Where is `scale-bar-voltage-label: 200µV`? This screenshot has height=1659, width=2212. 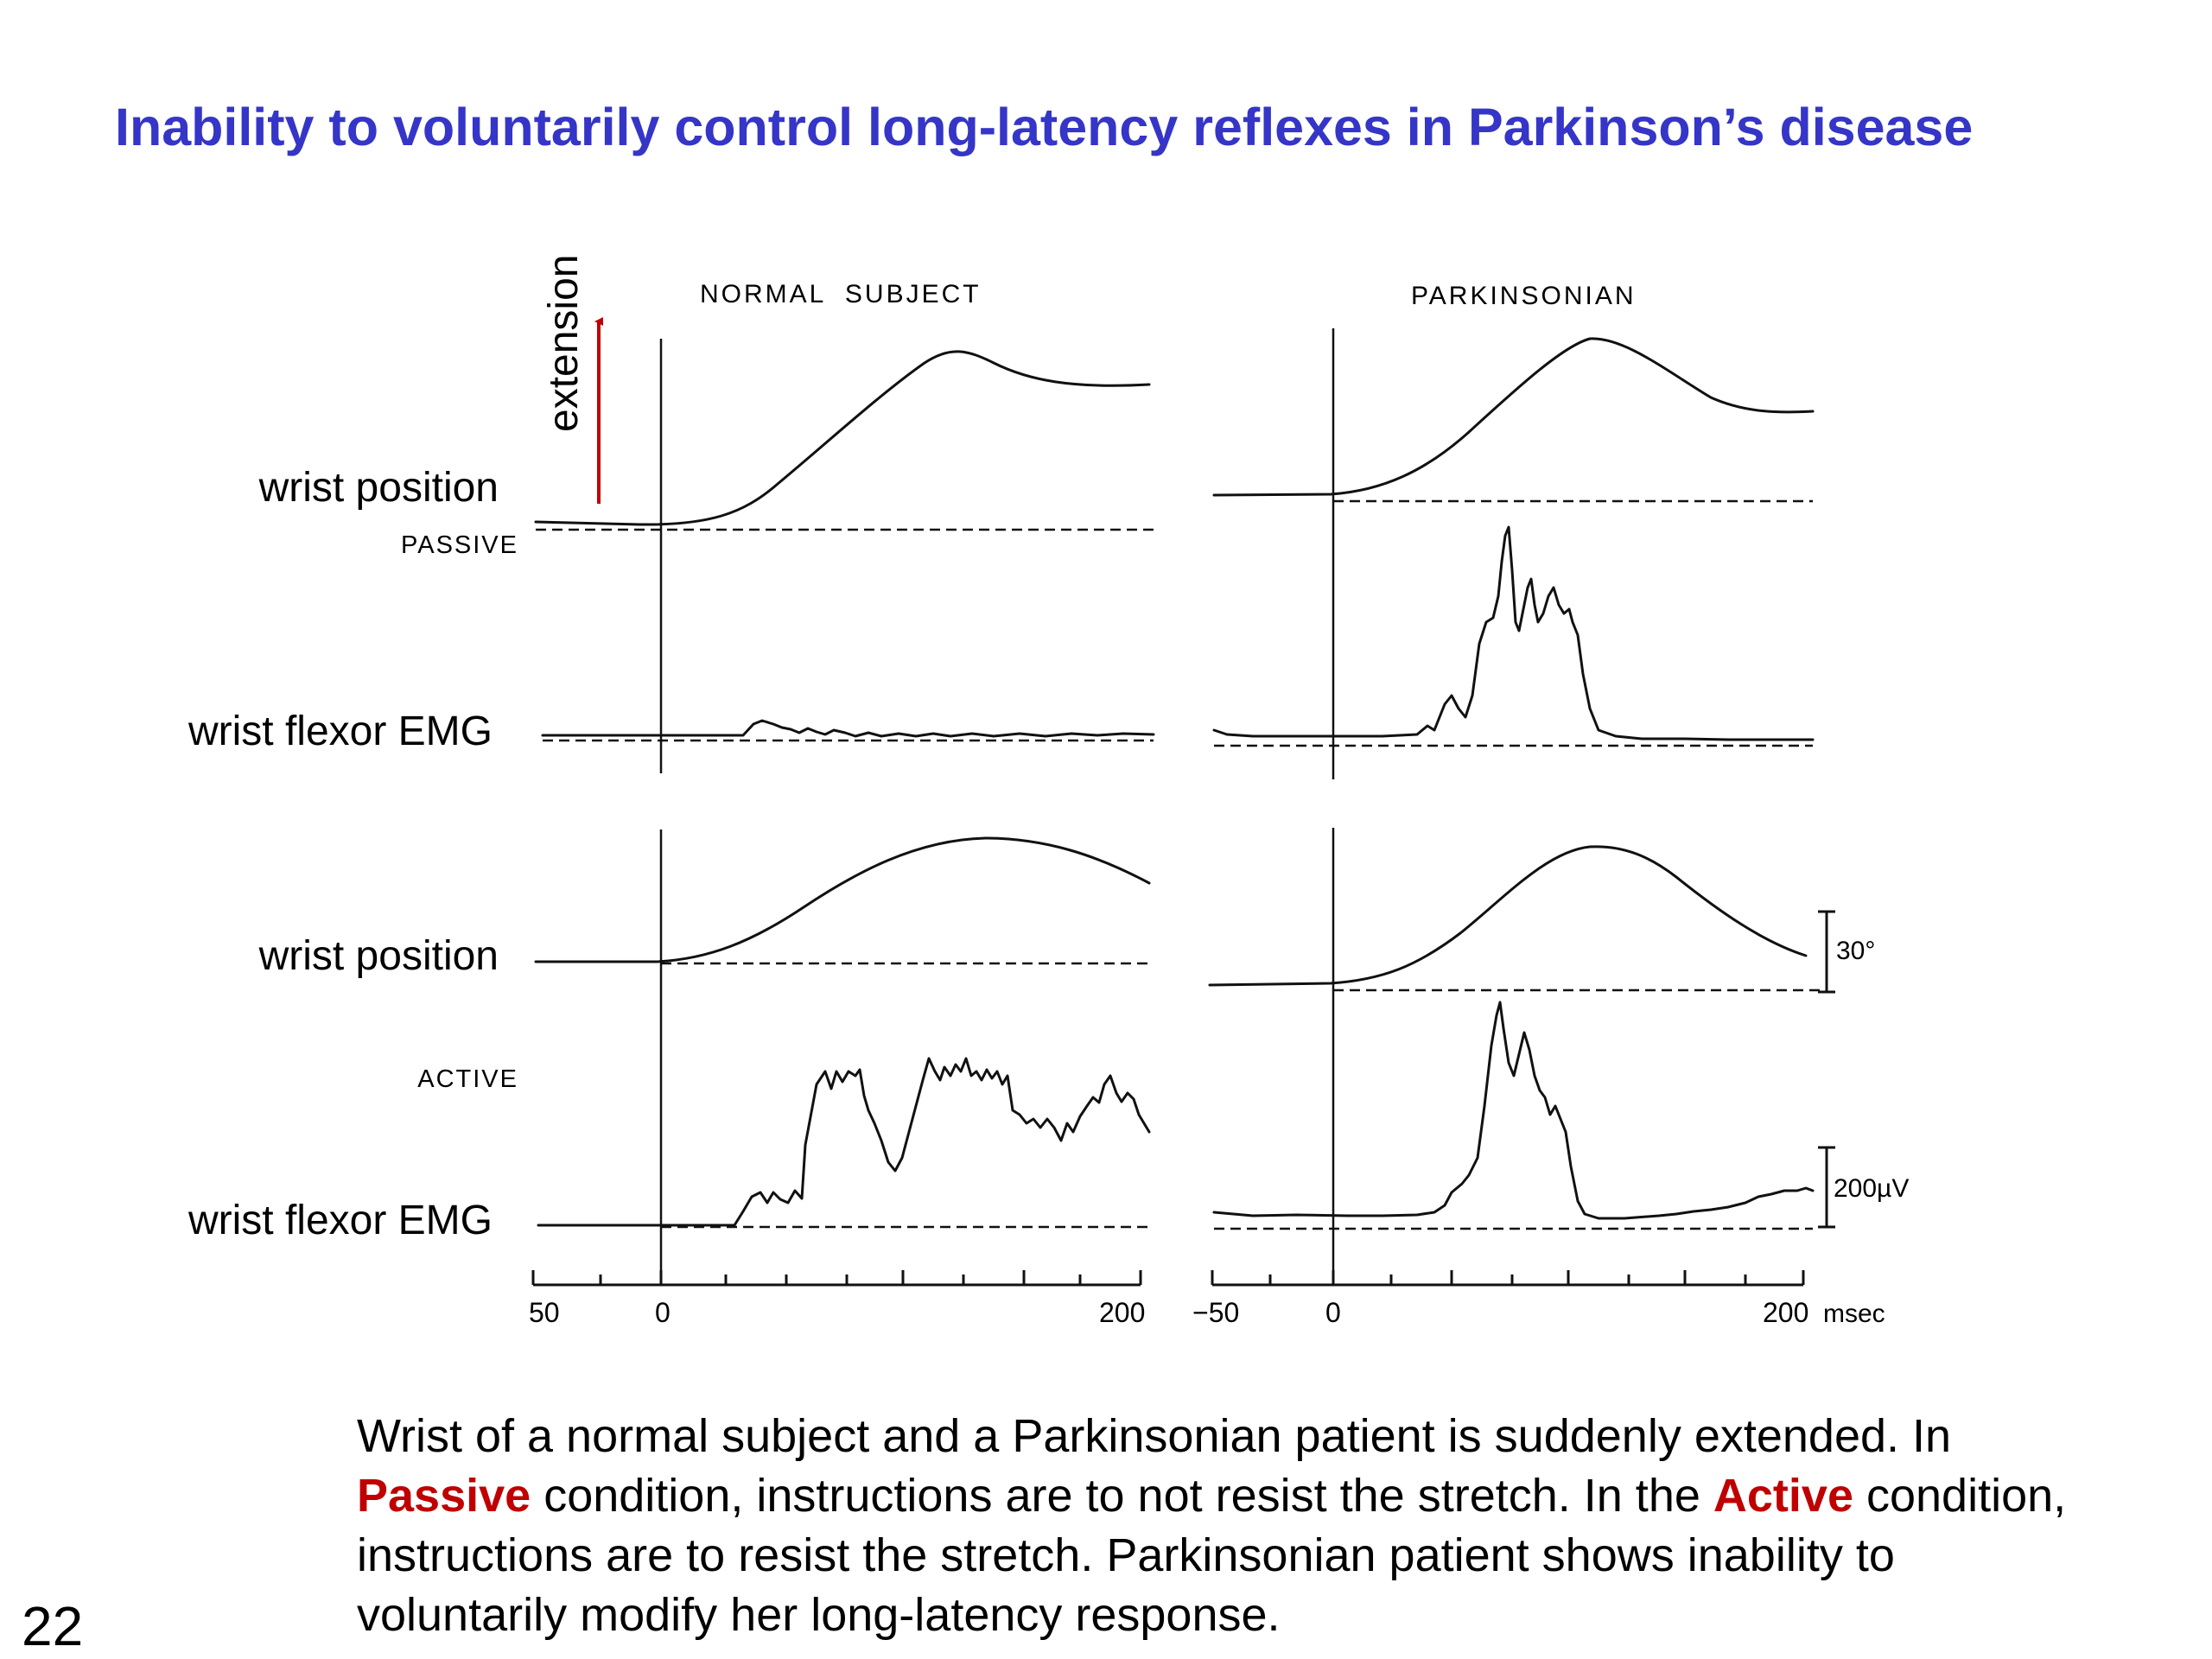
scale-bar-voltage-label: 200µV is located at coordinates (1871, 1188).